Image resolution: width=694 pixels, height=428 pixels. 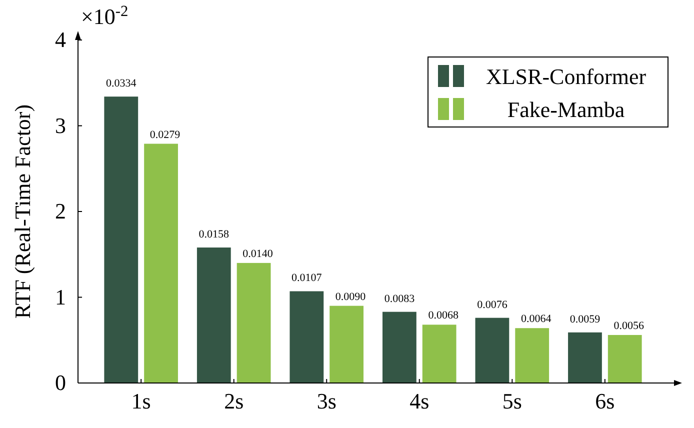 What do you see at coordinates (566, 109) in the screenshot?
I see `legend-label: Fake-Mamba` at bounding box center [566, 109].